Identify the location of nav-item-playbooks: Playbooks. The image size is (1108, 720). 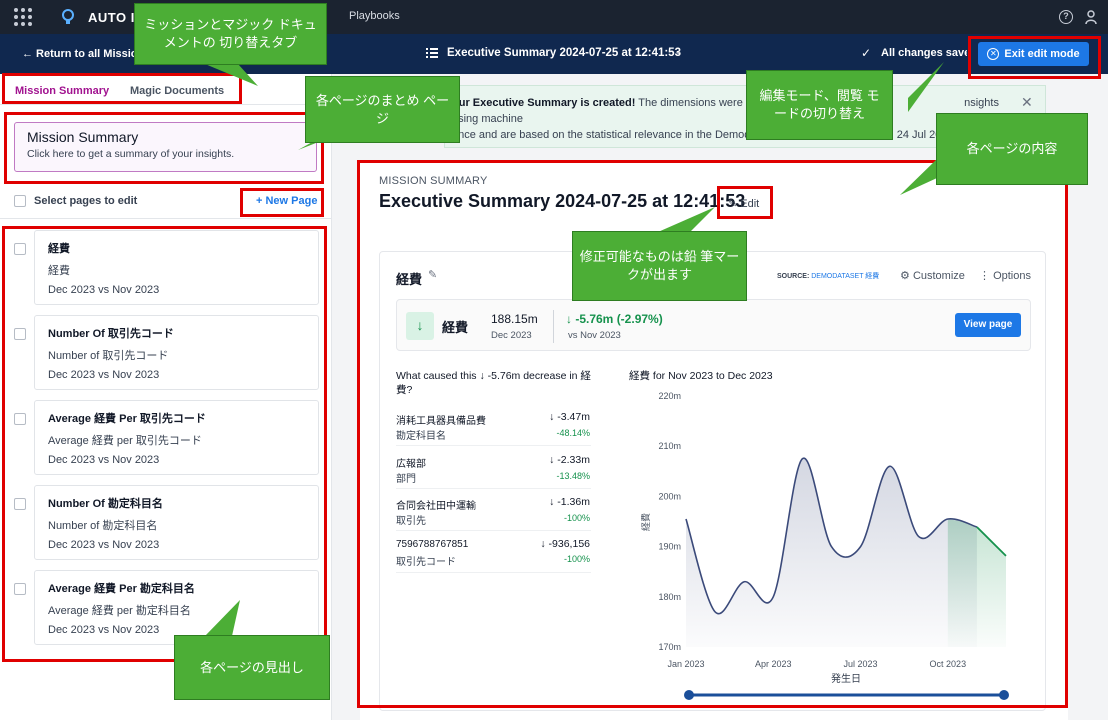
(374, 16).